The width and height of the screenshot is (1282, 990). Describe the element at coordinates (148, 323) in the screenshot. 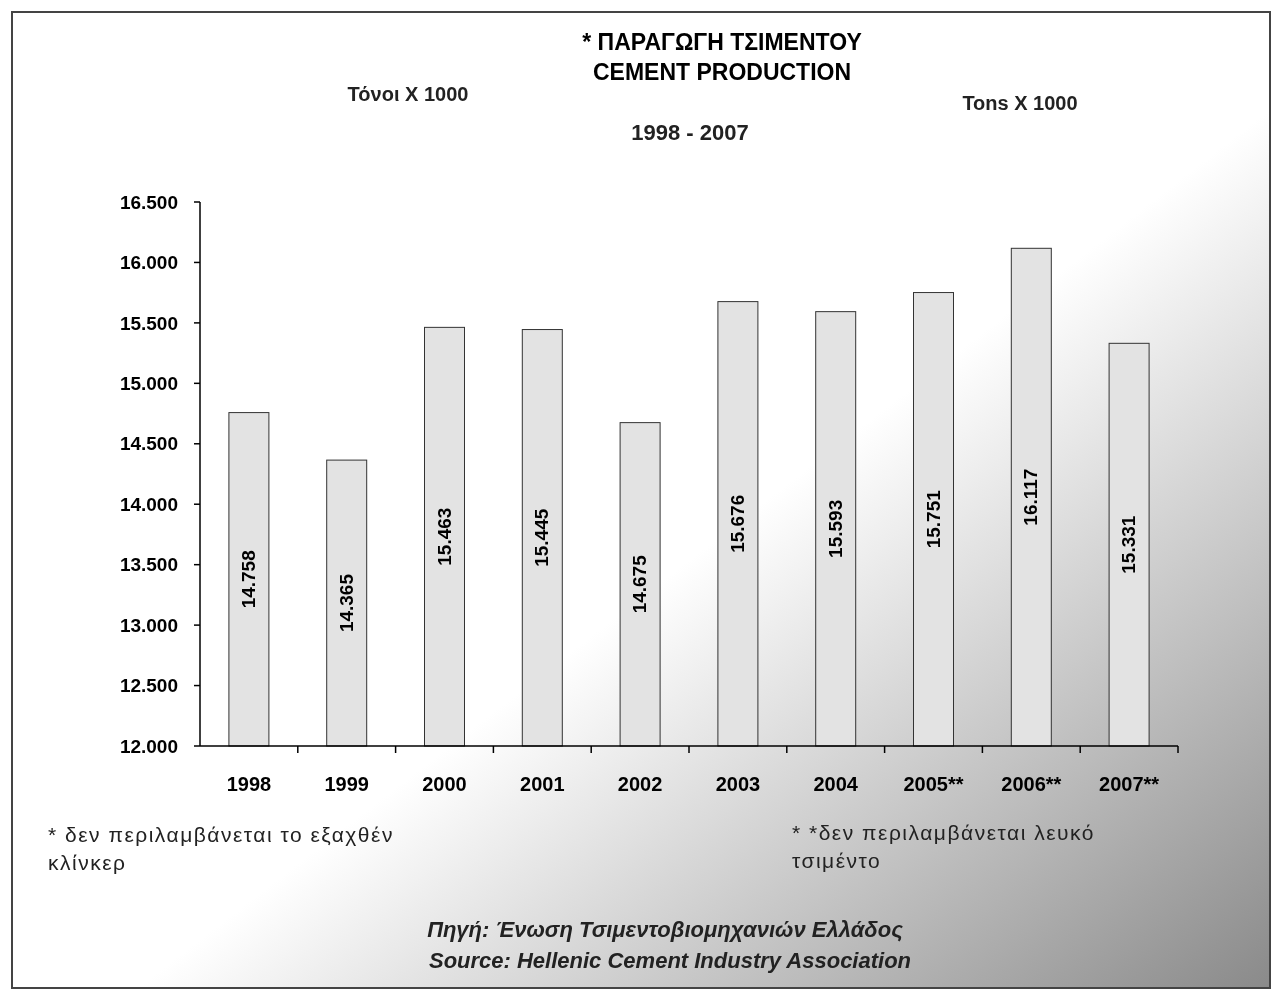

I see `y-tick-label: 15.500` at that location.